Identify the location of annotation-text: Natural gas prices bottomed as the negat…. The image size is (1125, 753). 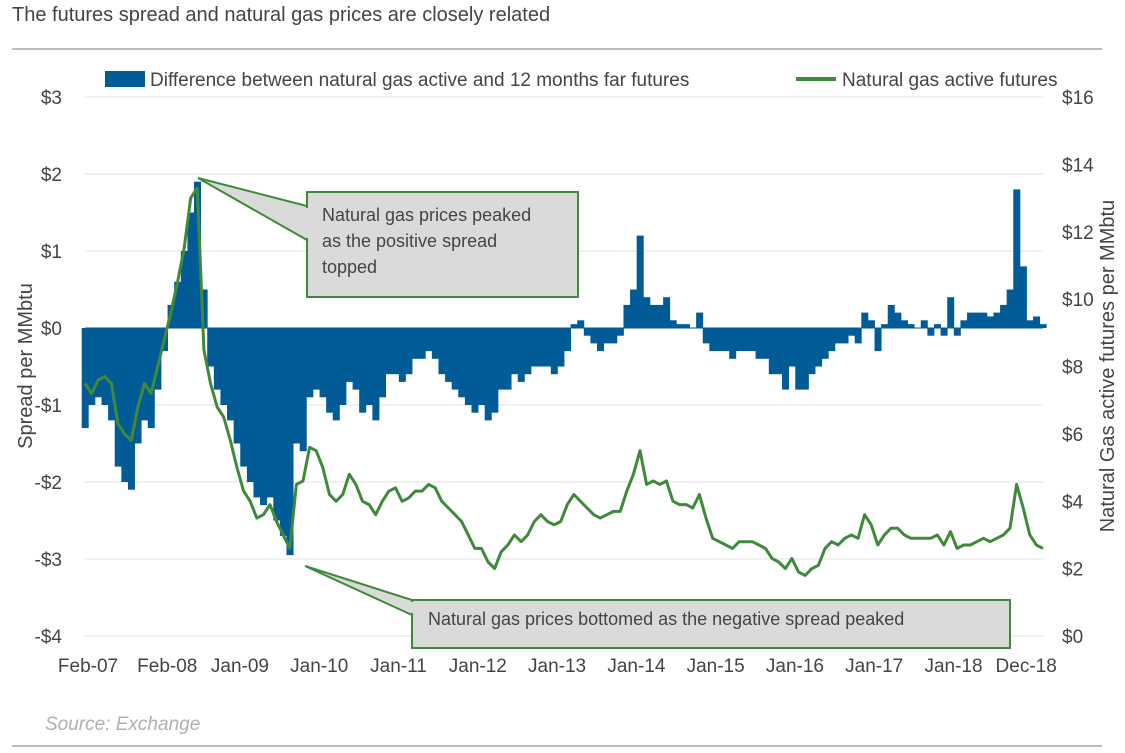
(666, 619).